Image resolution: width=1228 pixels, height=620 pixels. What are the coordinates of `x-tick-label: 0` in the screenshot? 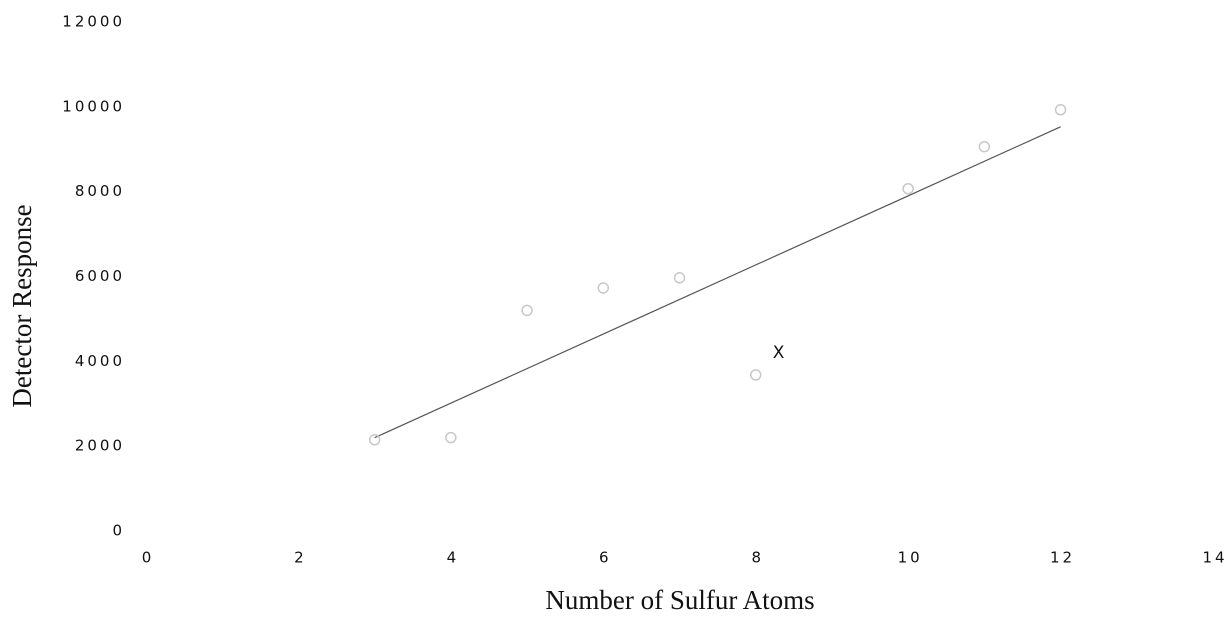 It's located at (148, 558).